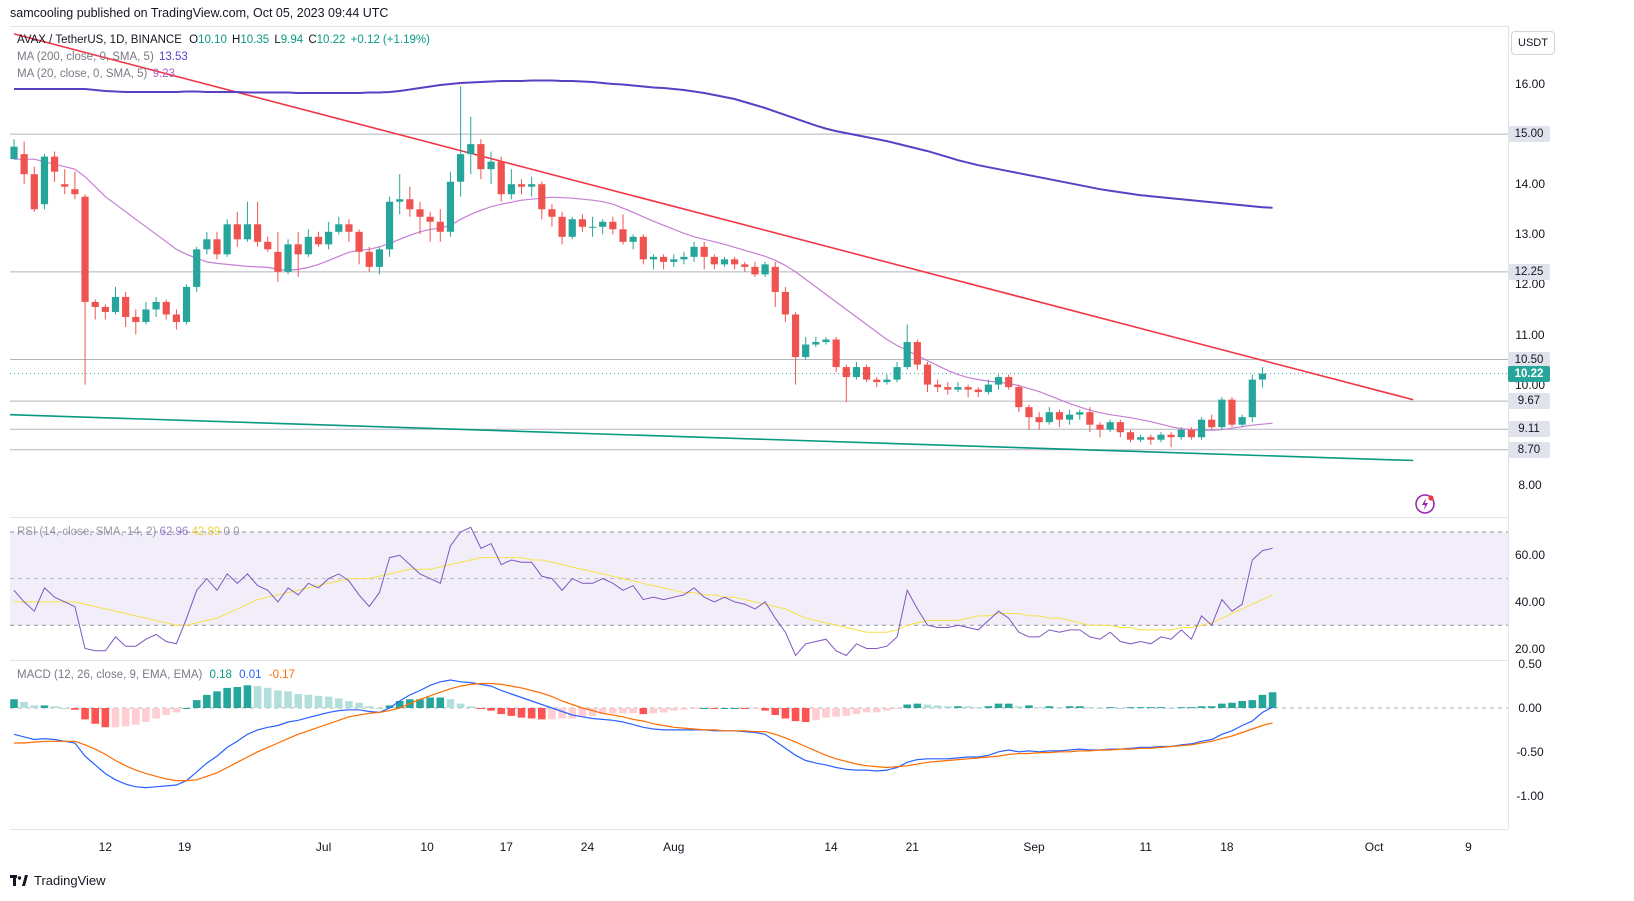  I want to click on open-label: O, so click(194, 40).